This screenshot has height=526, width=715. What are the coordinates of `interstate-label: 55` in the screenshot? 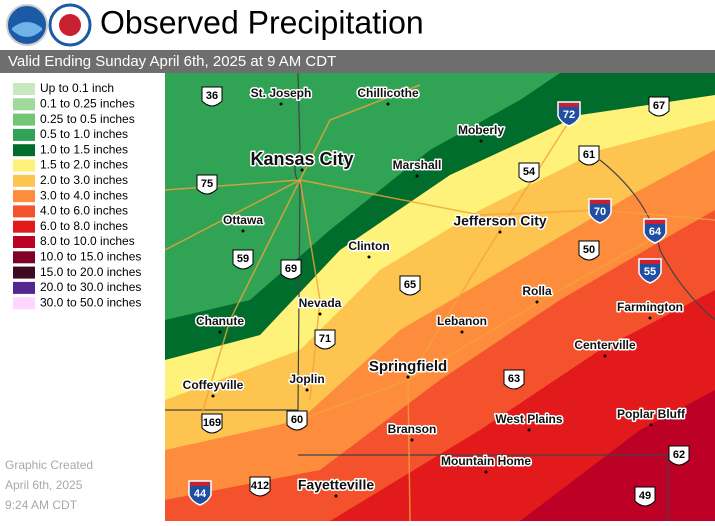 It's located at (650, 272).